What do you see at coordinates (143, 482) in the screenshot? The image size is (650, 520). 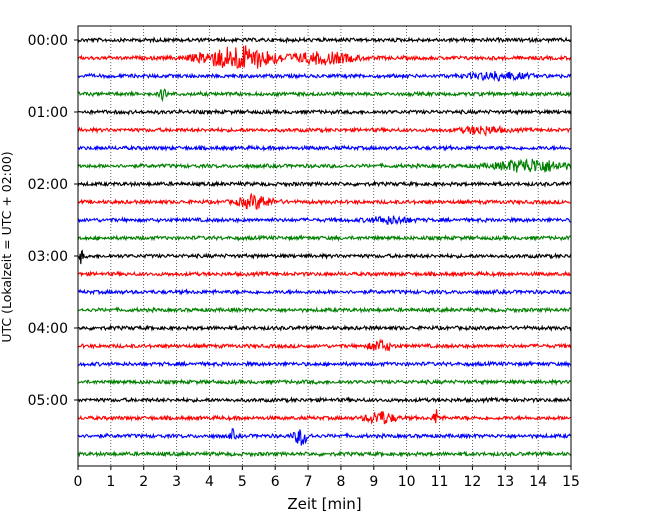 I see `x-tick-label: 2` at bounding box center [143, 482].